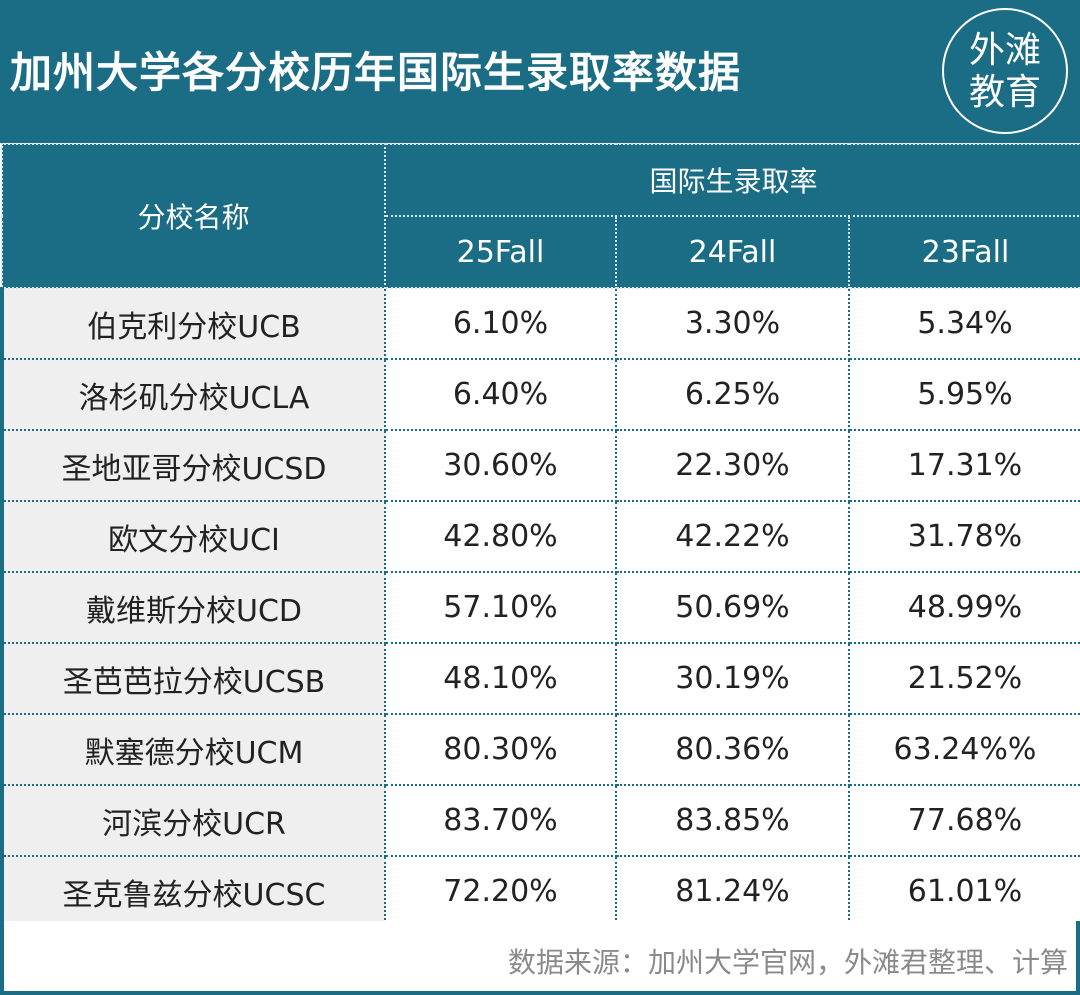 This screenshot has width=1080, height=995. What do you see at coordinates (964, 679) in the screenshot?
I see `rate-cell: 21.52%` at bounding box center [964, 679].